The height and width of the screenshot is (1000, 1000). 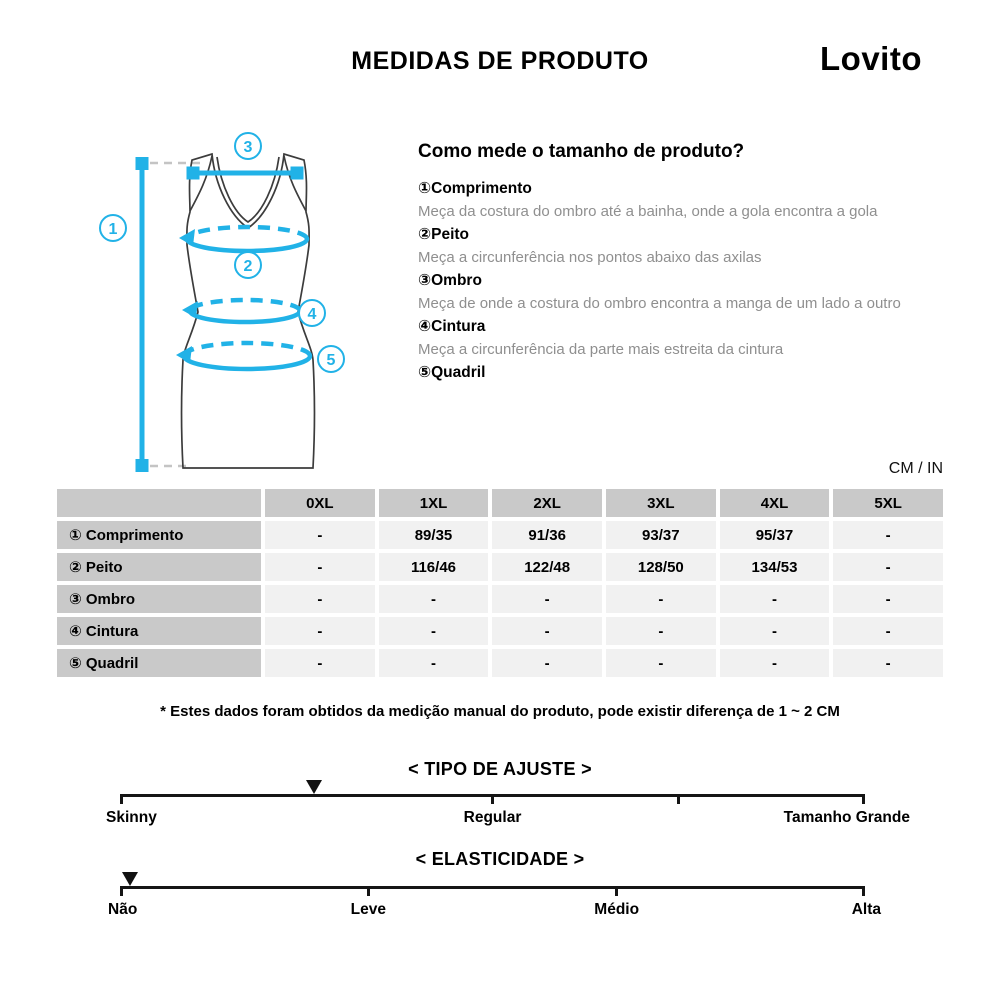 What do you see at coordinates (248, 266) in the screenshot?
I see `callout-2: 2` at bounding box center [248, 266].